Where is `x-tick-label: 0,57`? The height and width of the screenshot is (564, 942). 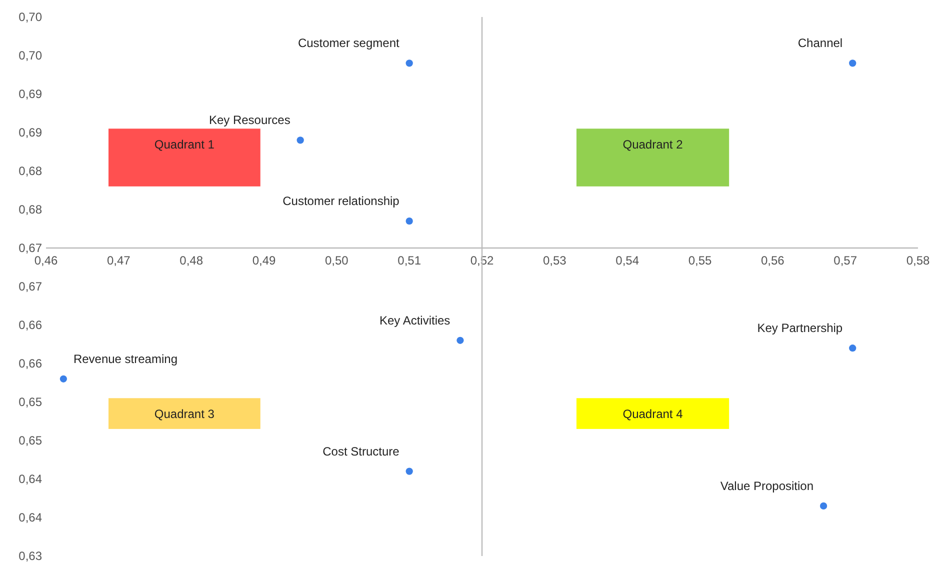 x-tick-label: 0,57 is located at coordinates (846, 261).